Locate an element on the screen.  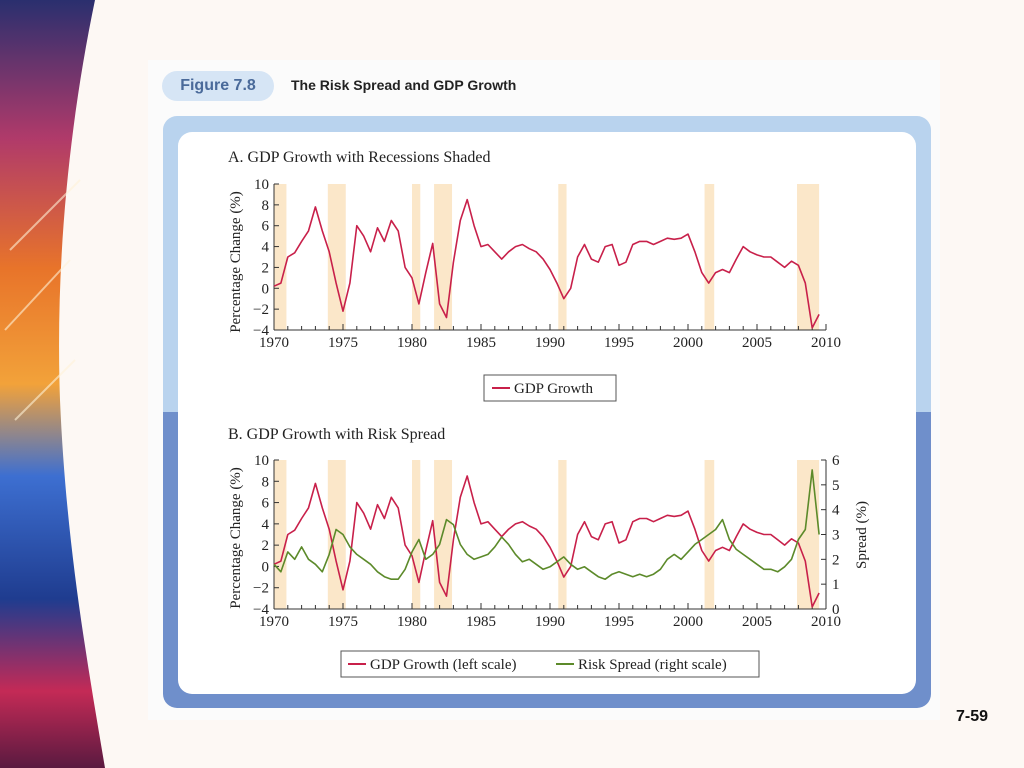
chart-b-series-gdp-line is located at coordinates (546, 541).